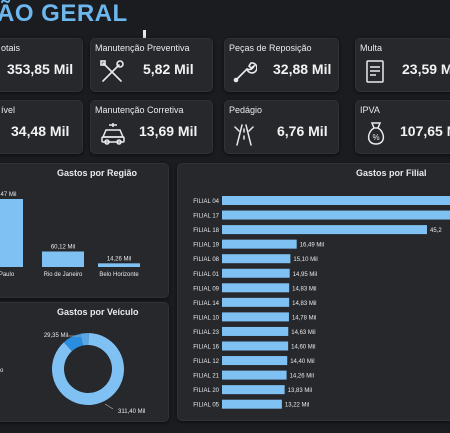 The height and width of the screenshot is (433, 450). Describe the element at coordinates (11, 233) in the screenshot. I see `bar-são-paulo` at that location.